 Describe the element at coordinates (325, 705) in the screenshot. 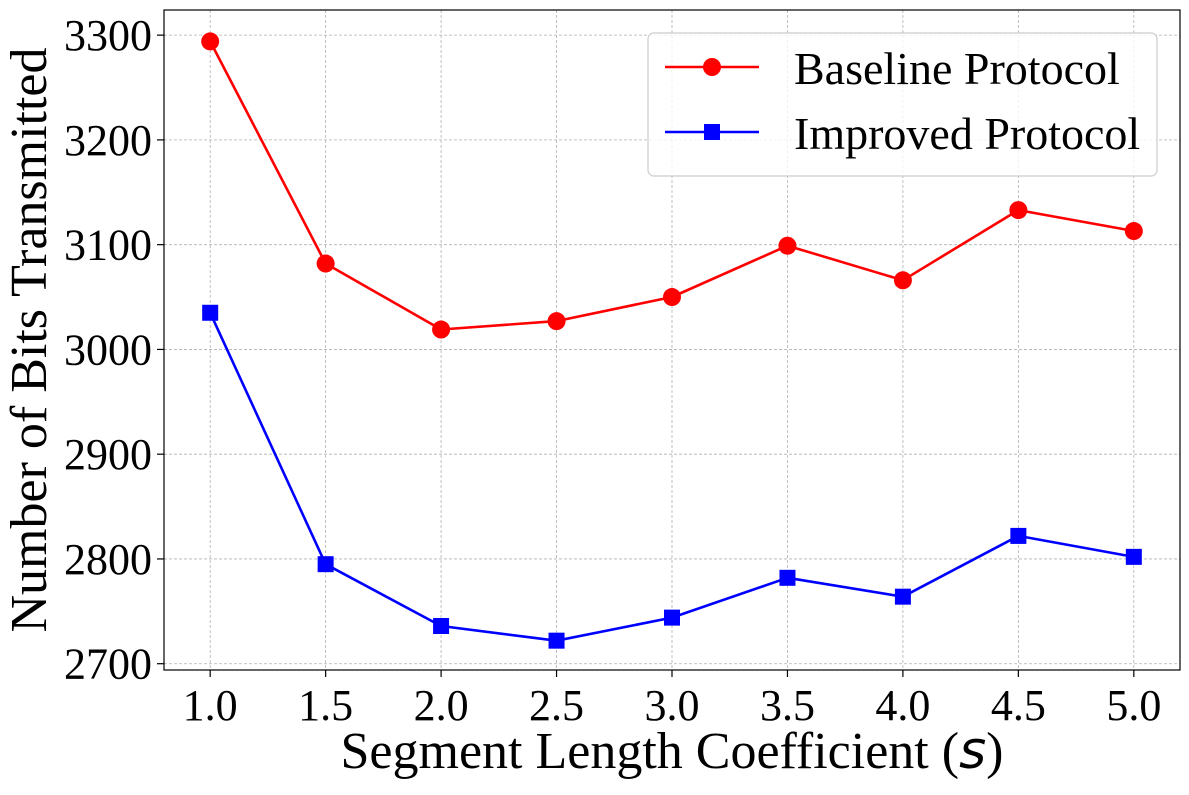

I see `x-tick-label: 1.5` at that location.